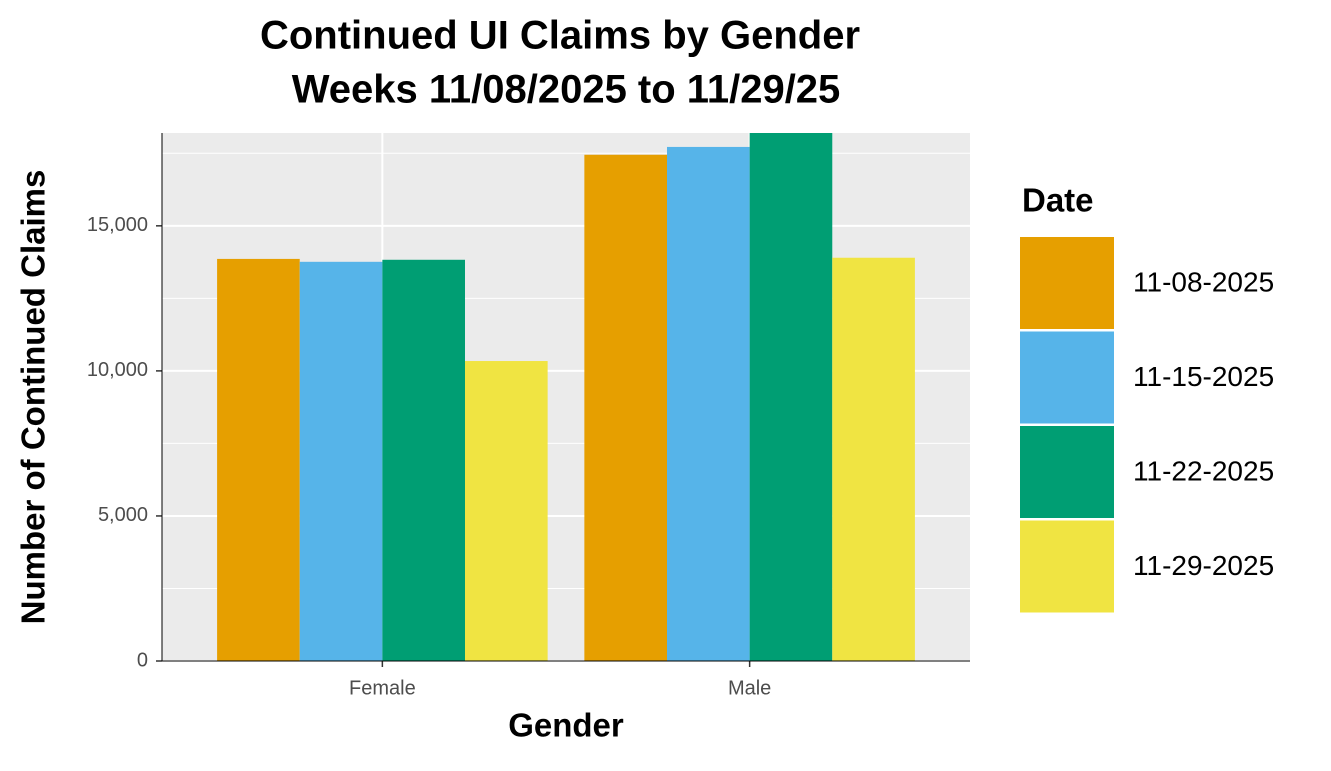  Describe the element at coordinates (1203, 470) in the screenshot. I see `legend-label: 11-22-2025` at that location.